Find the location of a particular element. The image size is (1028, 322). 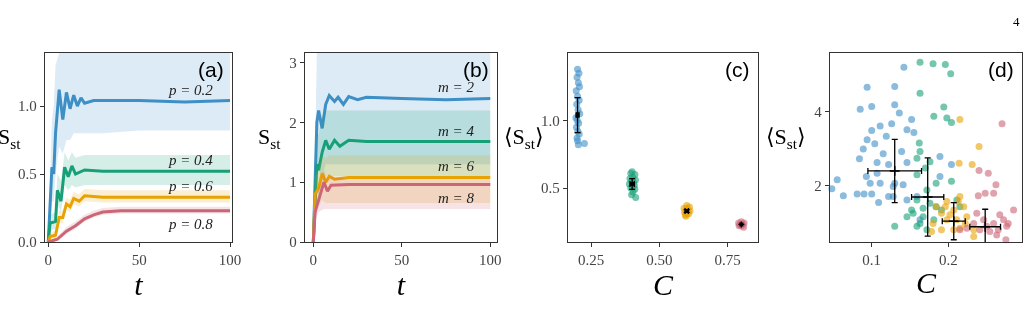

series-label: m = 4 is located at coordinates (456, 131).